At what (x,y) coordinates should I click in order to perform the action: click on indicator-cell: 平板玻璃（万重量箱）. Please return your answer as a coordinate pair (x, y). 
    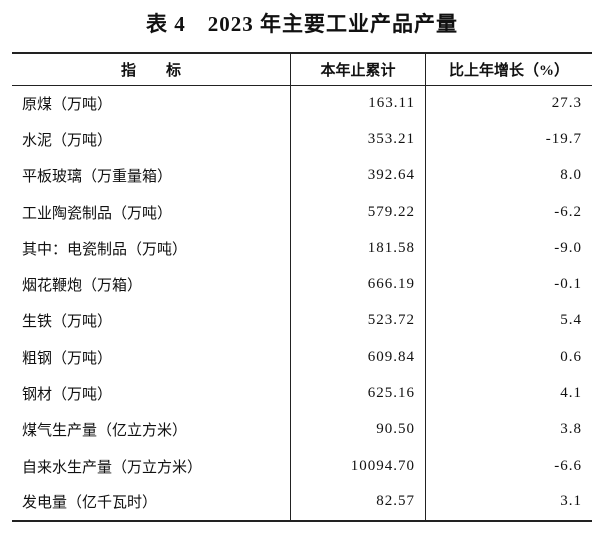
    Looking at the image, I should click on (97, 177).